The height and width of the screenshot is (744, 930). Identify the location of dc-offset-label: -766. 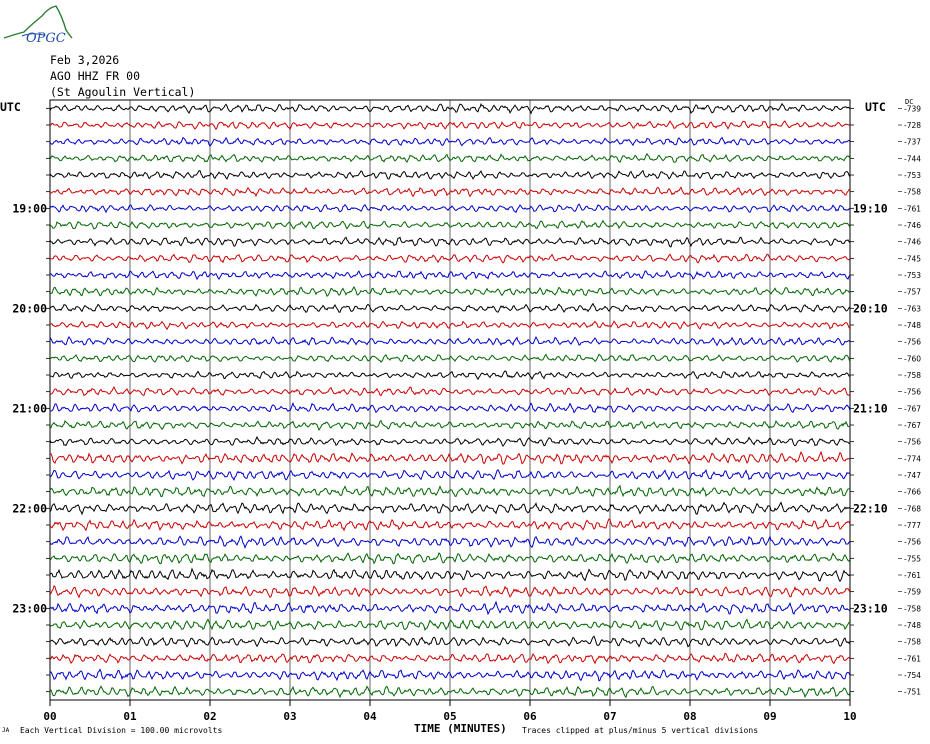
(912, 492).